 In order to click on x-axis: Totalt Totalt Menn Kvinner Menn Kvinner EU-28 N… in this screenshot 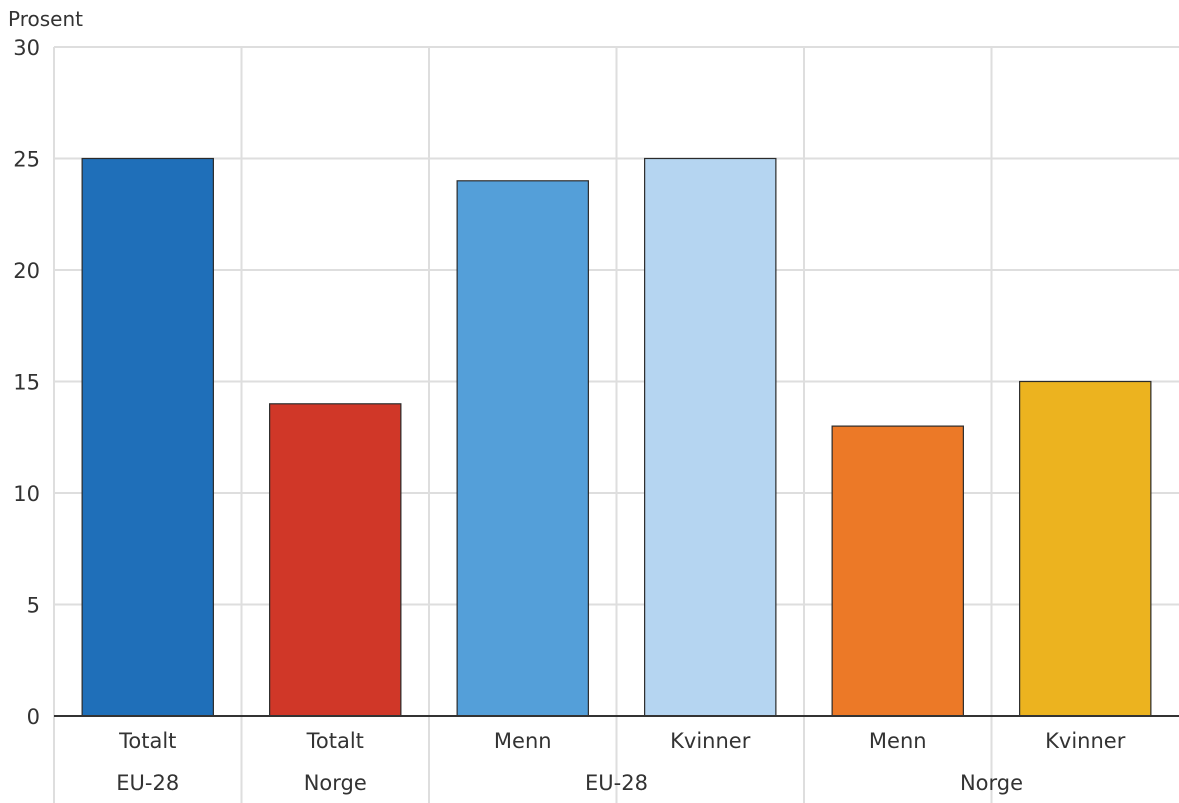, I will do `click(616, 755)`.